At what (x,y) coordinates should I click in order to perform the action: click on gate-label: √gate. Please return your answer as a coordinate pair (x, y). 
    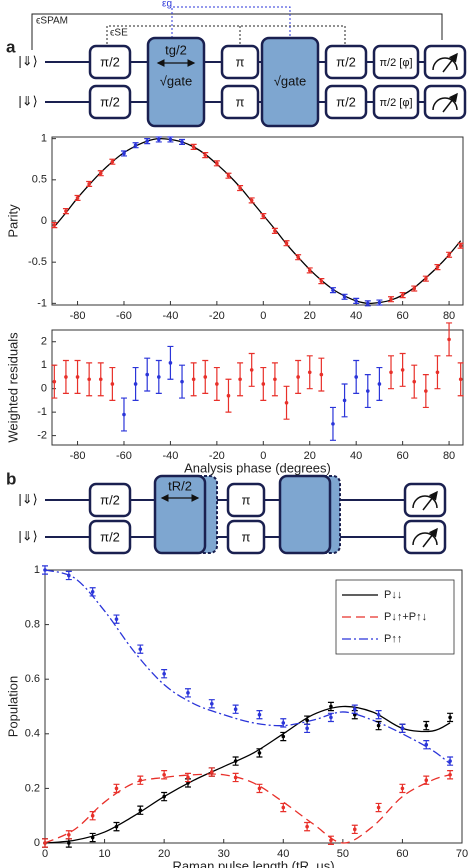
    Looking at the image, I should click on (290, 80).